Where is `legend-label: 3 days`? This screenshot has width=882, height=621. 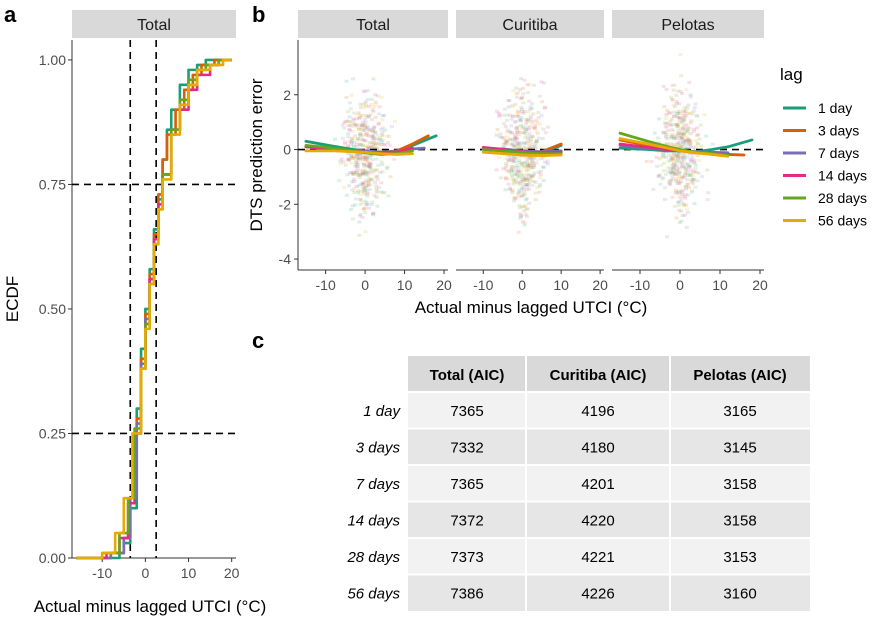 legend-label: 3 days is located at coordinates (838, 131).